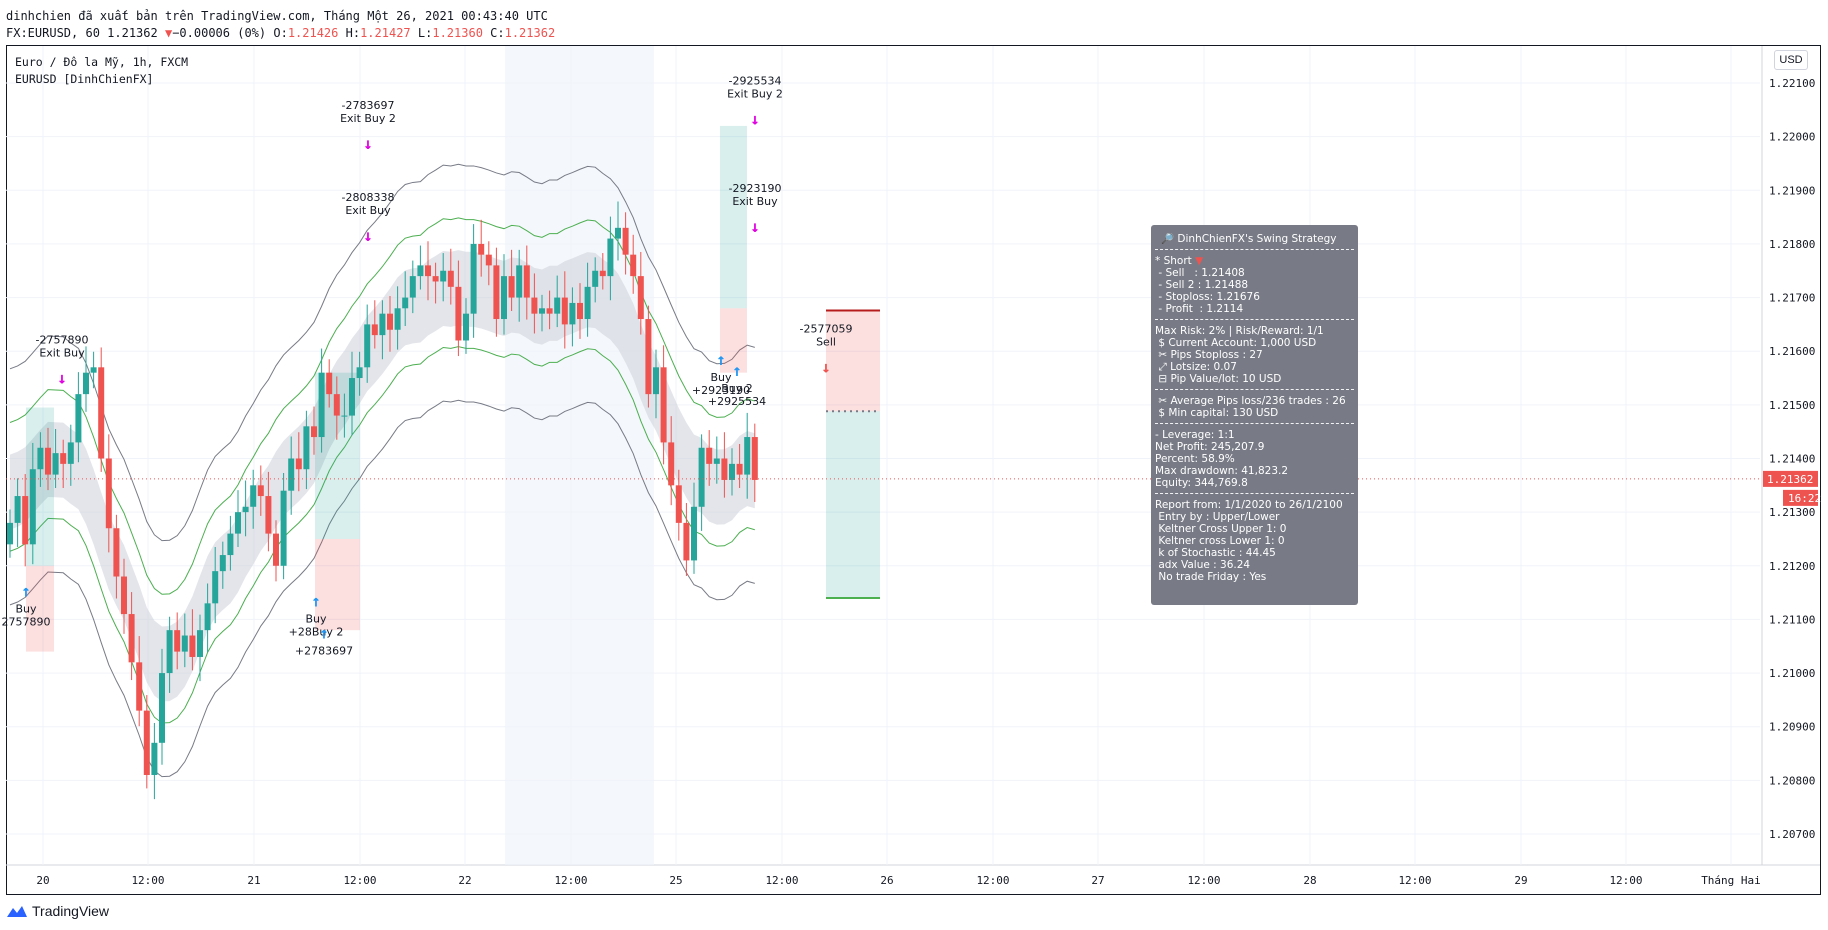 The image size is (1828, 930). I want to click on x-tick-label: 20, so click(42, 880).